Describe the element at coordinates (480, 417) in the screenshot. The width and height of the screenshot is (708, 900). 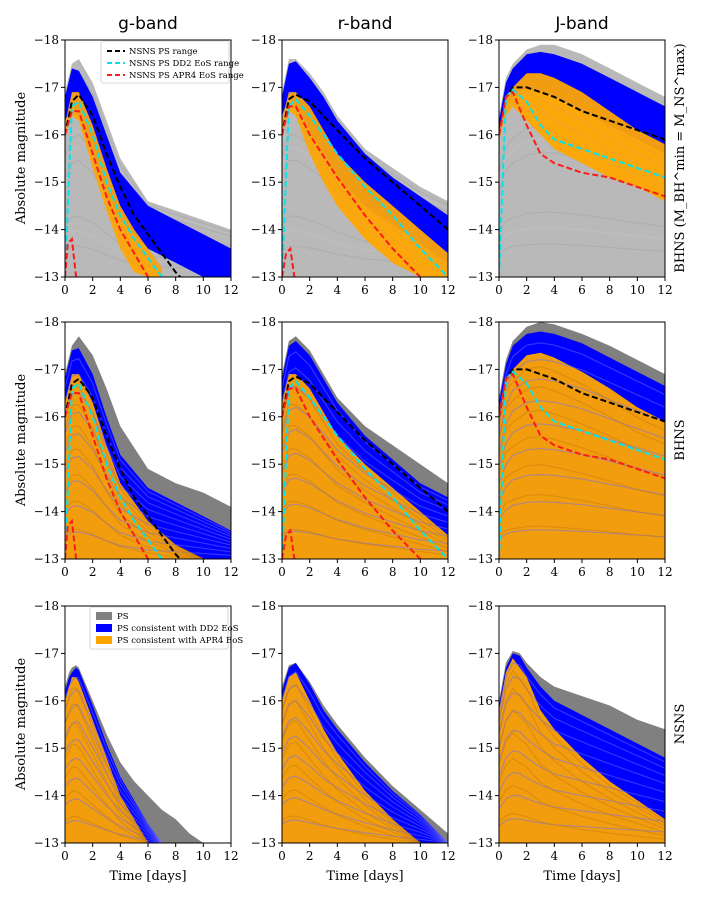
I see `y-tick-label-BHNS-J: −16` at that location.